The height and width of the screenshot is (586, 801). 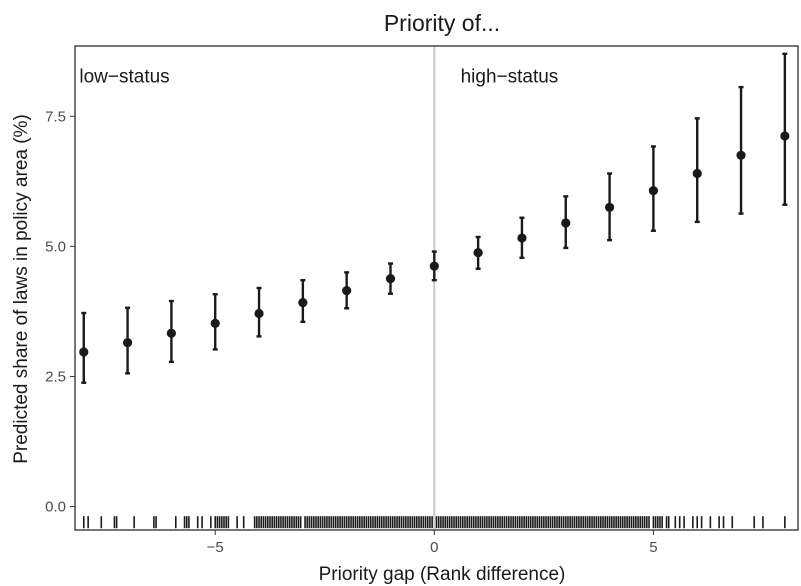 I want to click on y-tick-label: 2.5, so click(x=55, y=376).